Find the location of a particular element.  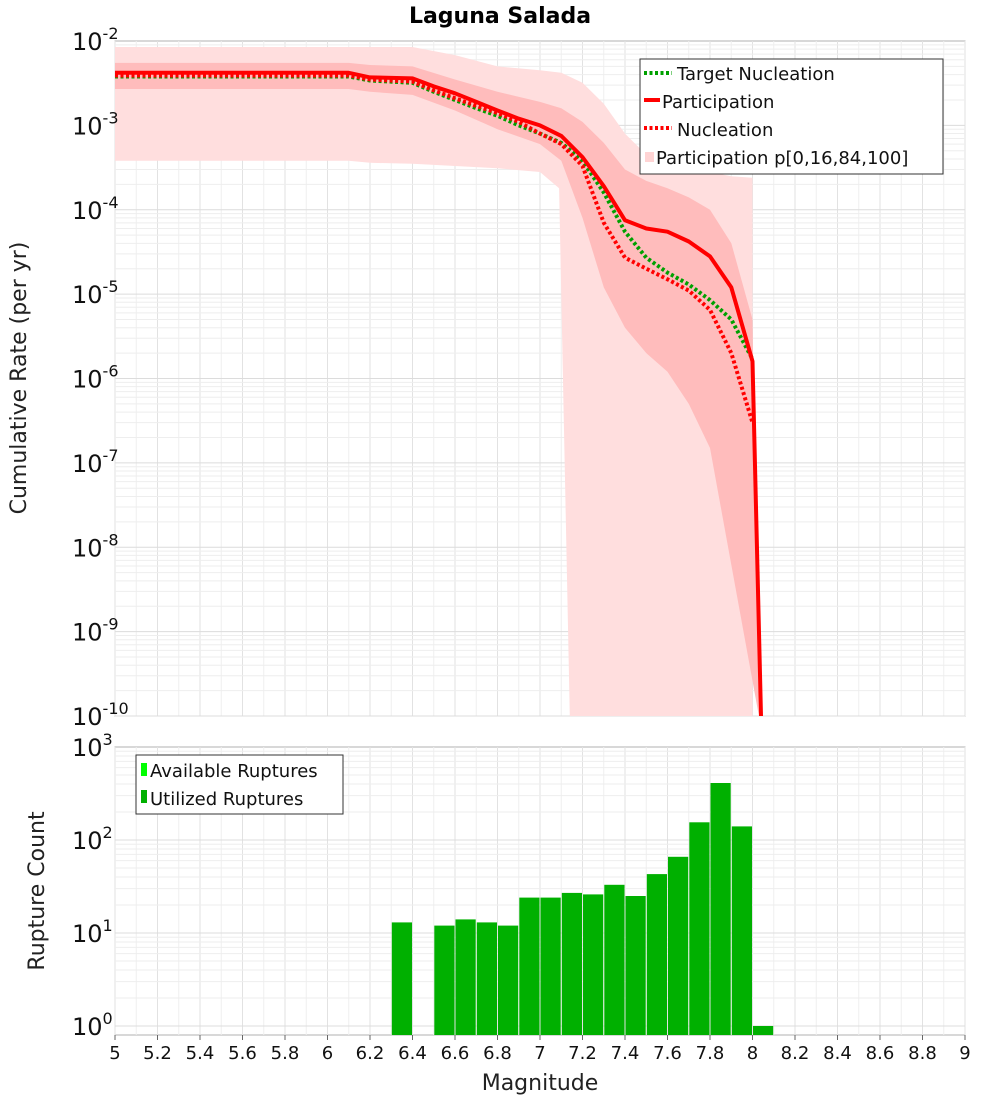

x-tick-label: 5.4 is located at coordinates (200, 1053).